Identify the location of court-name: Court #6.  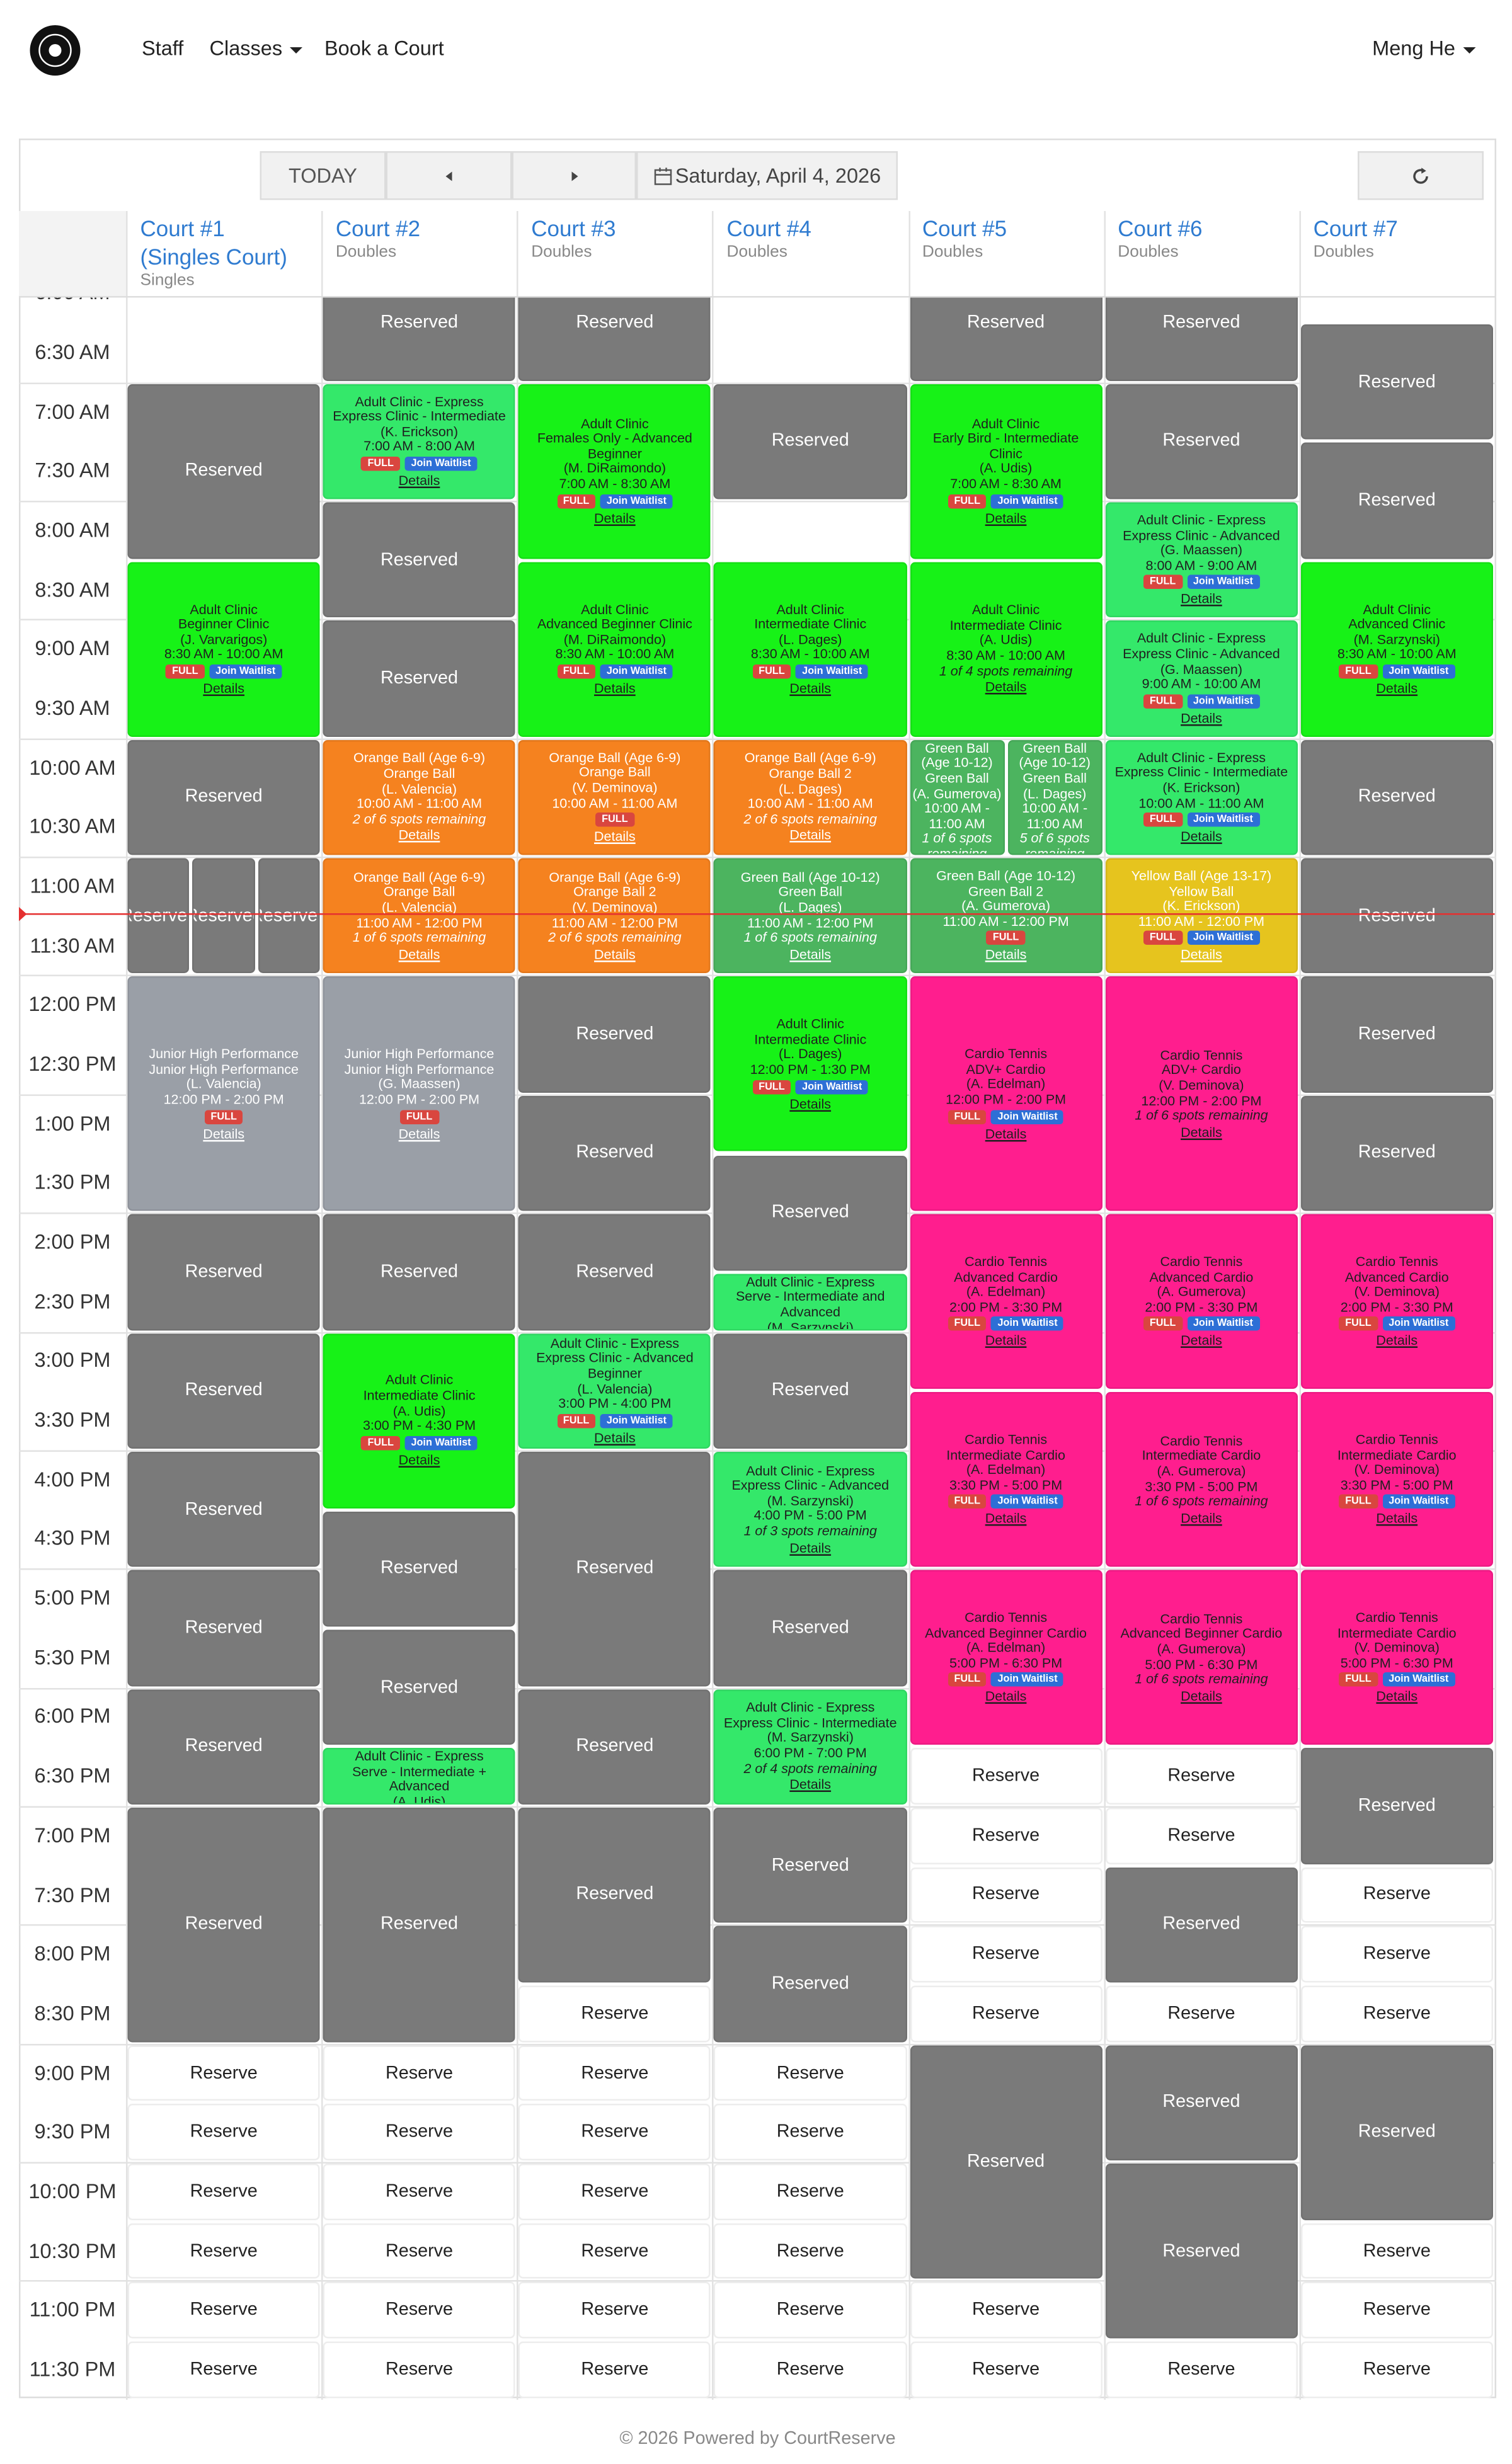
(1160, 228).